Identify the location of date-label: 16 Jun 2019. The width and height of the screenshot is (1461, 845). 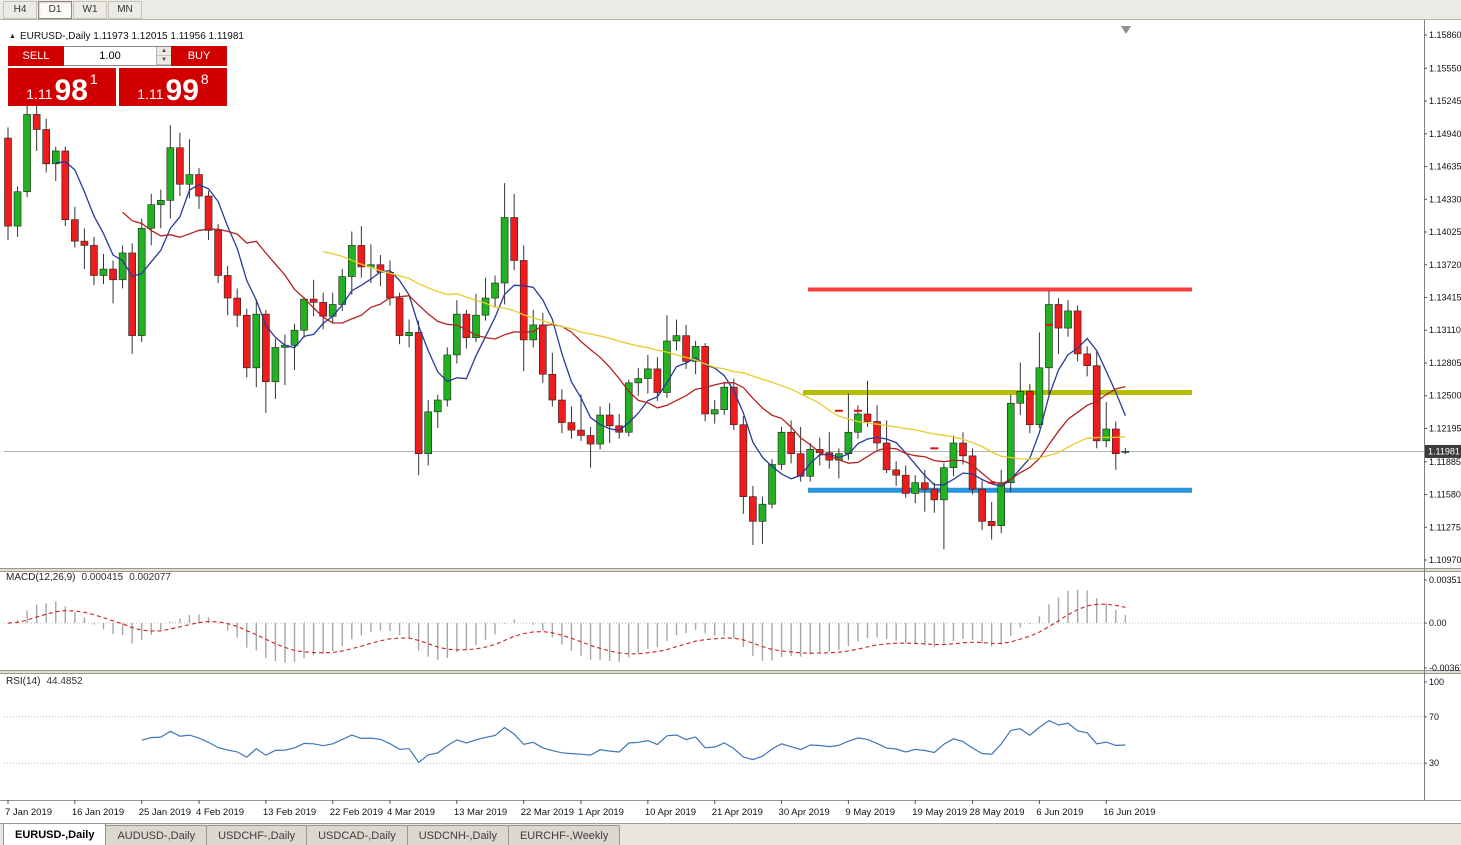
(1129, 812).